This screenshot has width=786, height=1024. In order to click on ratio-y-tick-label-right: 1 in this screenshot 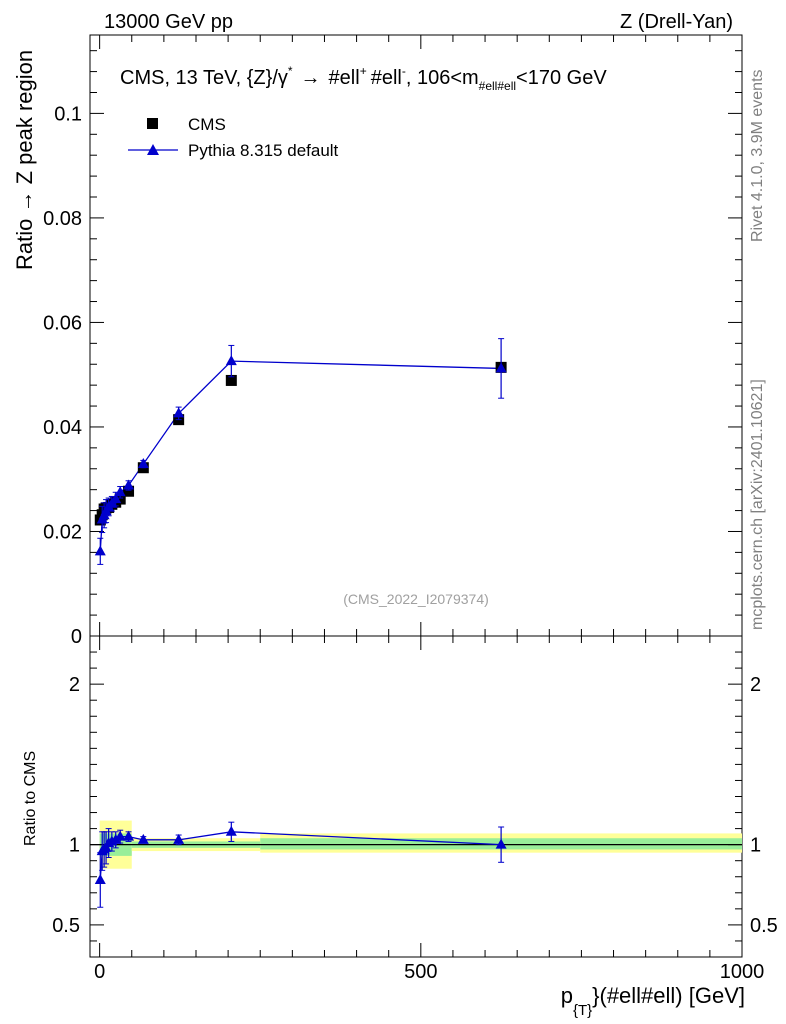, I will do `click(755, 846)`.